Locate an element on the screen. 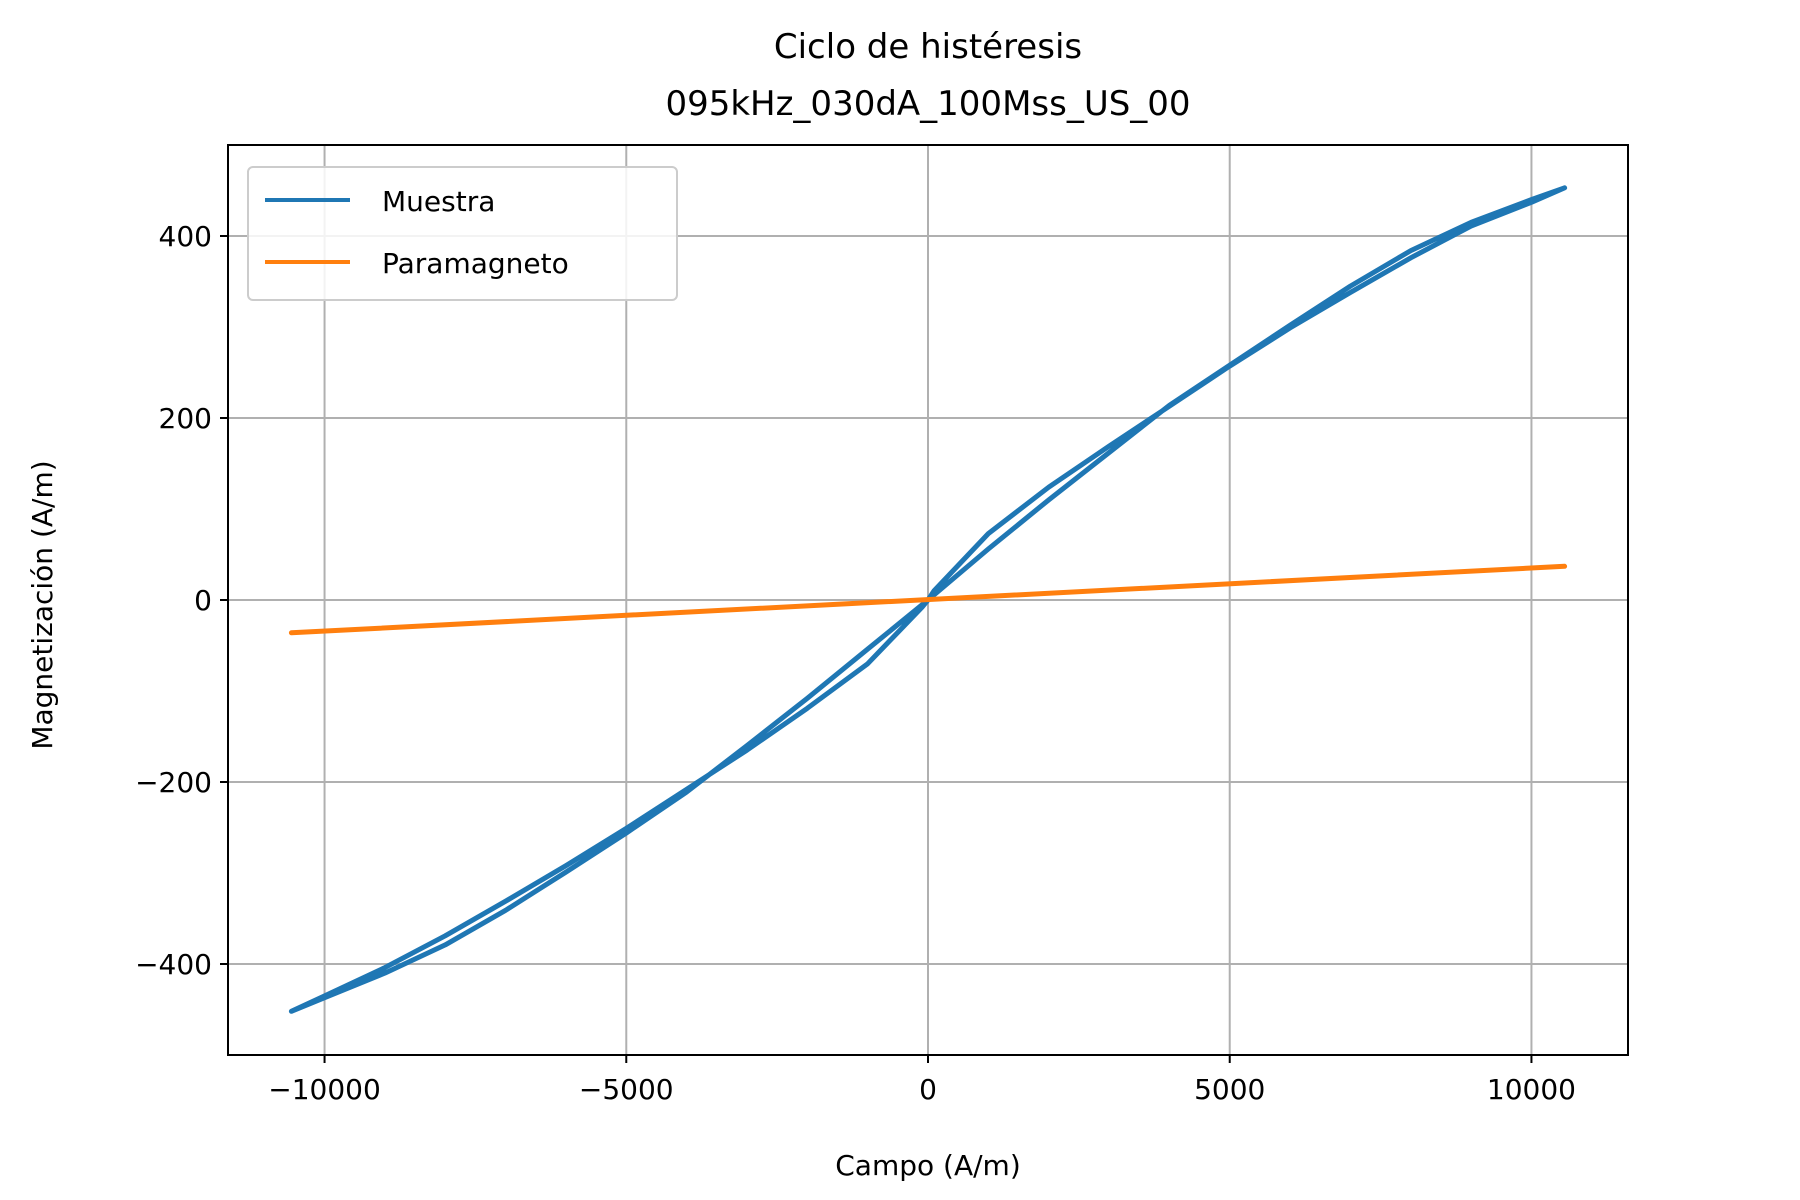  y-tick-label: 400 is located at coordinates (185, 236).